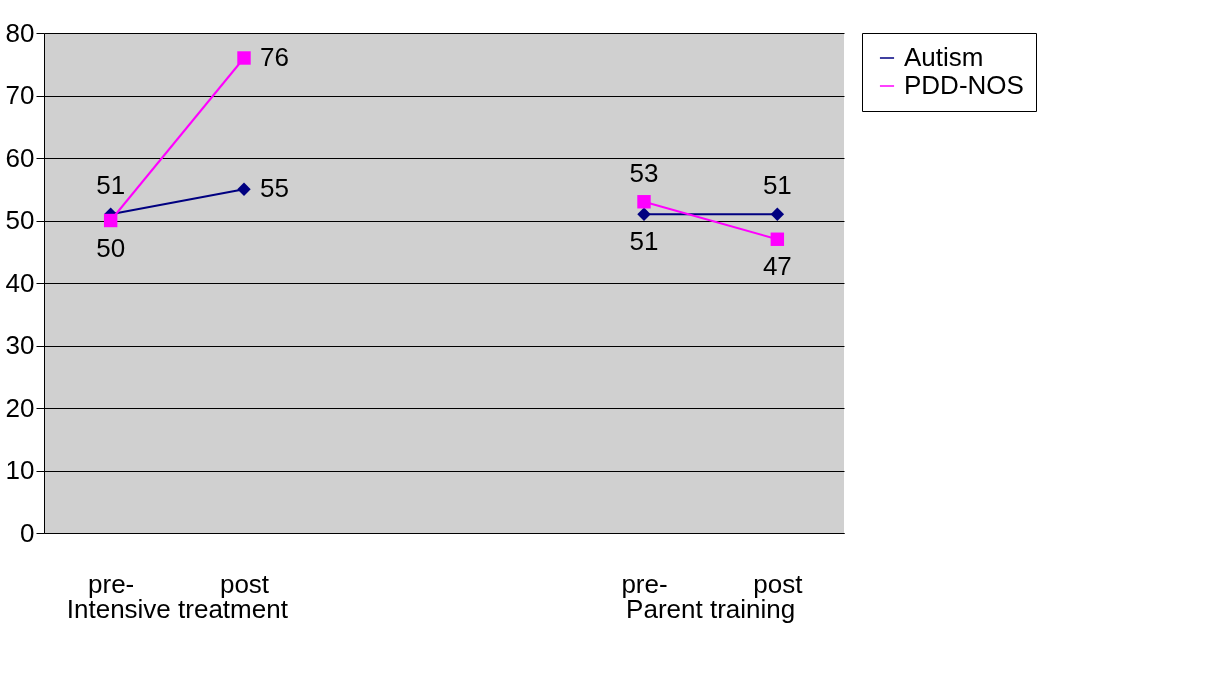  What do you see at coordinates (27, 532) in the screenshot?
I see `y-tick-label: 0` at bounding box center [27, 532].